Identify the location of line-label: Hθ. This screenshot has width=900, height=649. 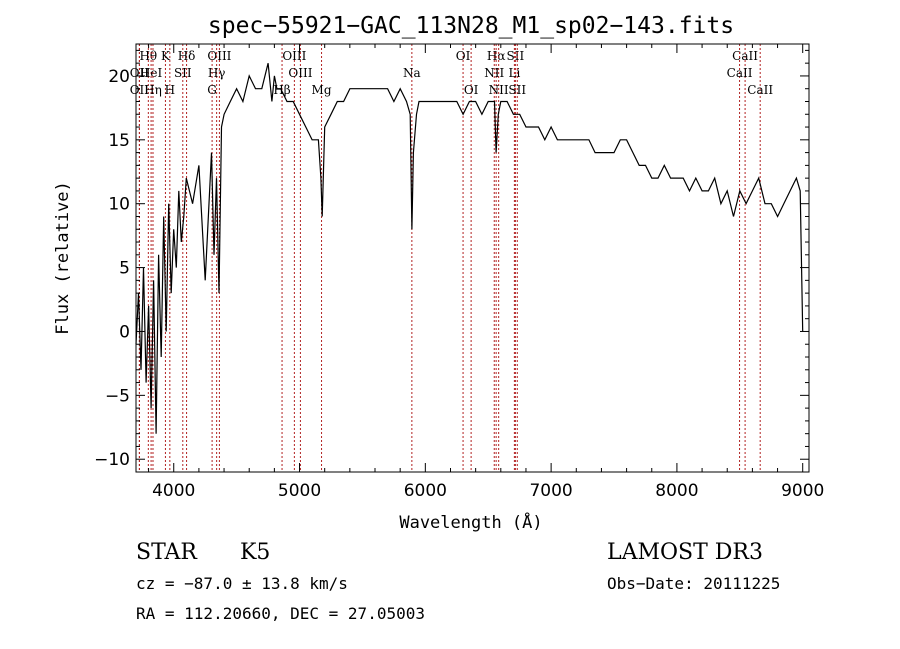
(148, 56).